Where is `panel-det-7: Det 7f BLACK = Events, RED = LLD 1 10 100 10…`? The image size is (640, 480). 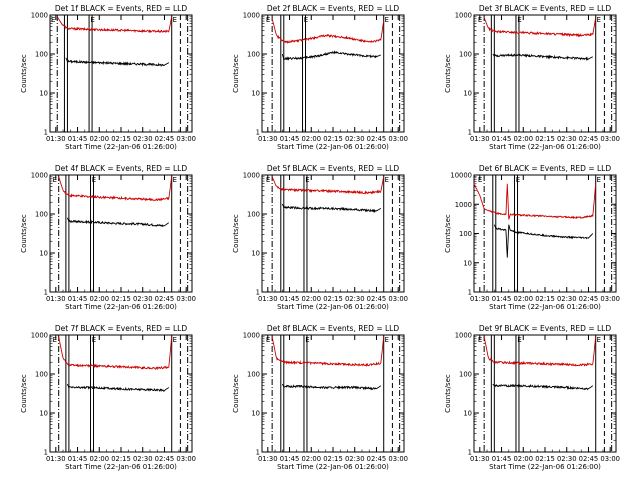 panel-det-7: Det 7f BLACK = Events, RED = LLD 1 10 100 10… is located at coordinates (108, 397).